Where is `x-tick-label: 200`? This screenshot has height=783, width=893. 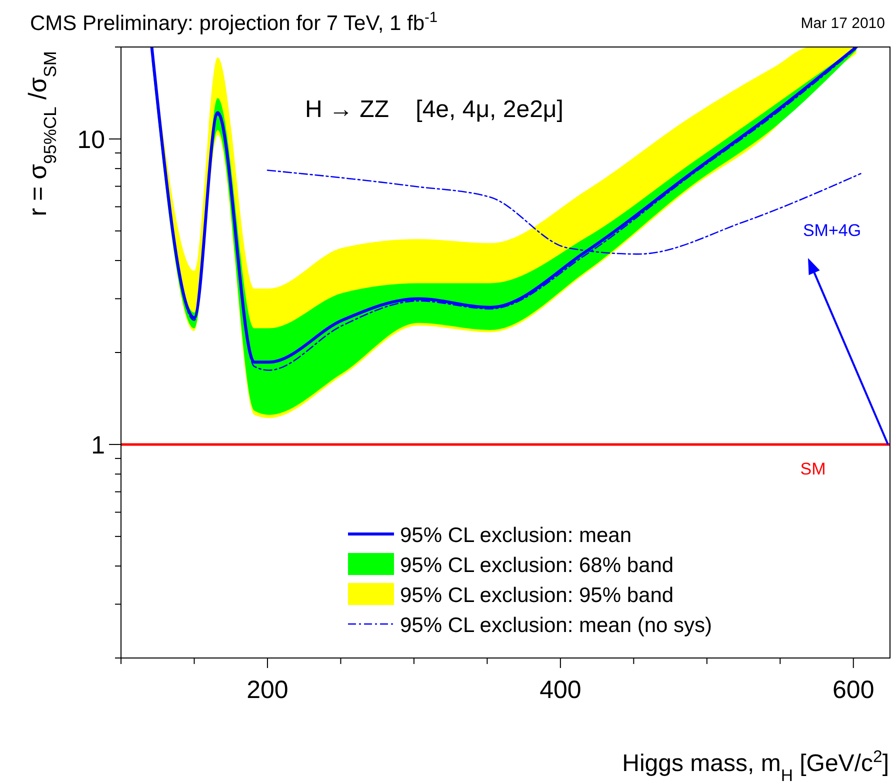
x-tick-label: 200 is located at coordinates (267, 690).